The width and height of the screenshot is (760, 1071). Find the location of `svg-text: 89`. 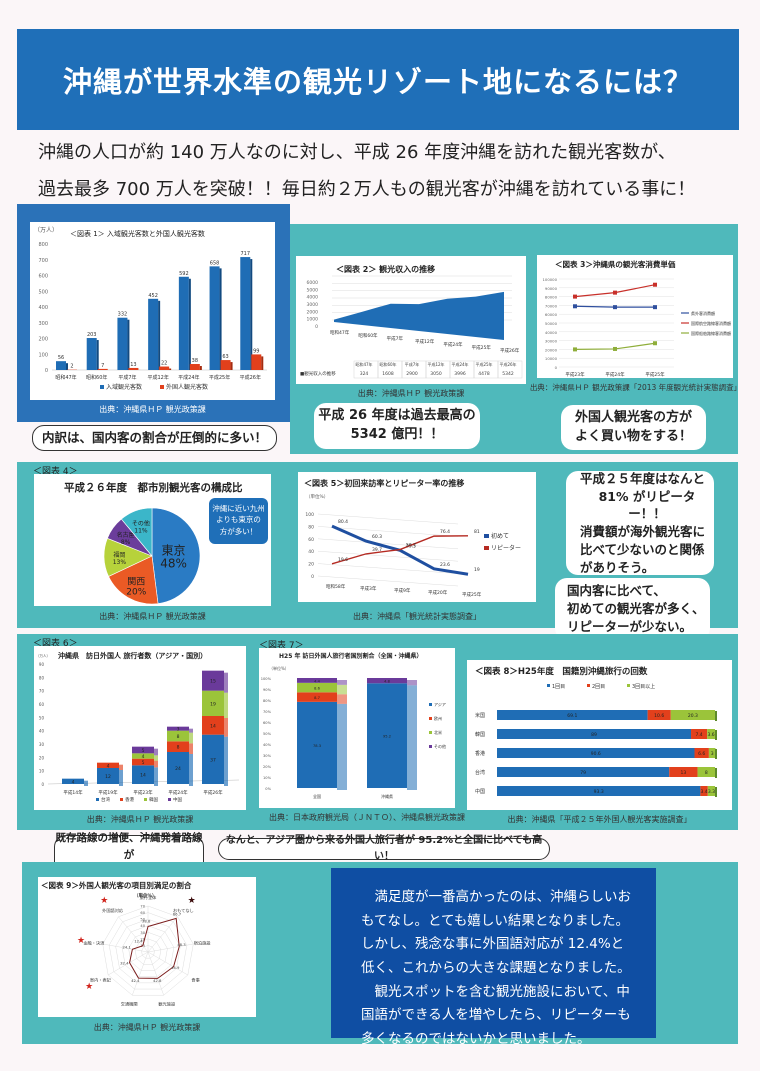

svg-text: 89 is located at coordinates (594, 735).